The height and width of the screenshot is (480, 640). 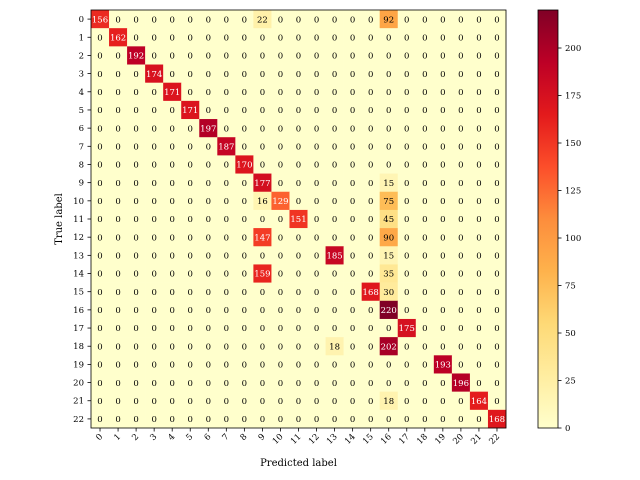 I want to click on cell-value-label: 18, so click(x=388, y=402).